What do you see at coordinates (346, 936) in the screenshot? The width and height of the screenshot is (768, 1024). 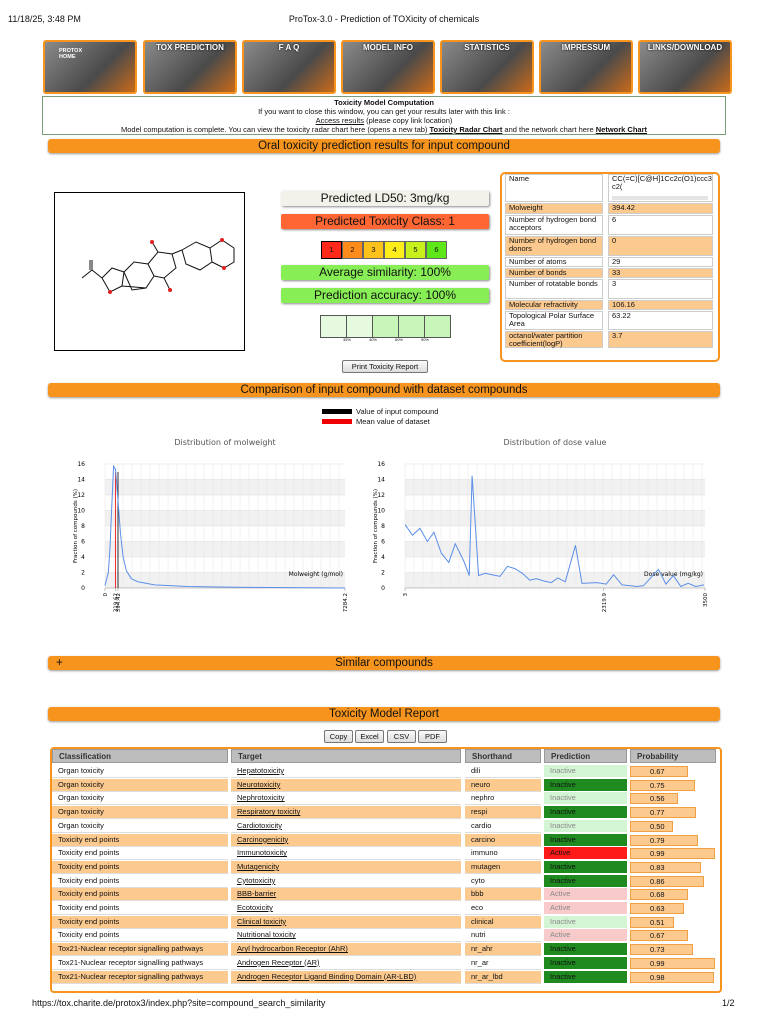 I see `table-cell: Nutritional toxicity` at bounding box center [346, 936].